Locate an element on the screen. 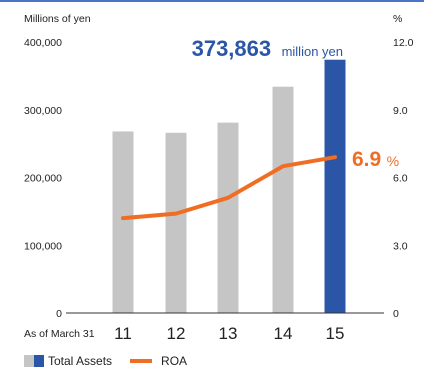 This screenshot has height=371, width=424. legend-label-roa: ROA is located at coordinates (174, 361).